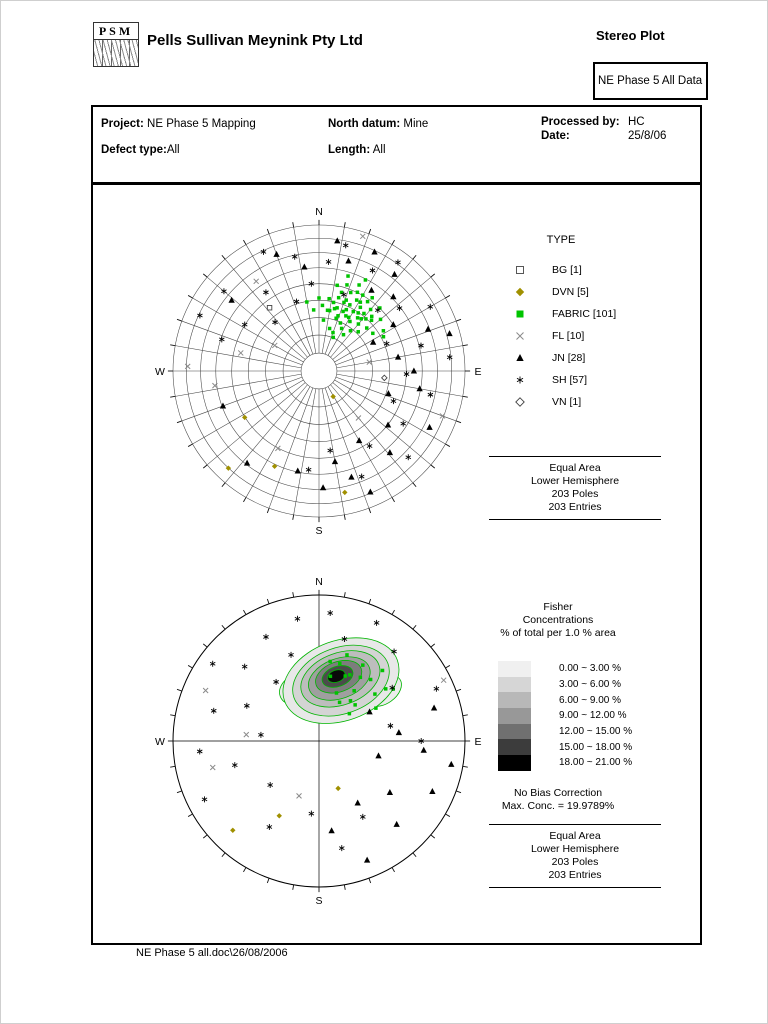 This screenshot has height=1024, width=768. What do you see at coordinates (116, 31) in the screenshot?
I see `psm-logo-text: PSM` at bounding box center [116, 31].